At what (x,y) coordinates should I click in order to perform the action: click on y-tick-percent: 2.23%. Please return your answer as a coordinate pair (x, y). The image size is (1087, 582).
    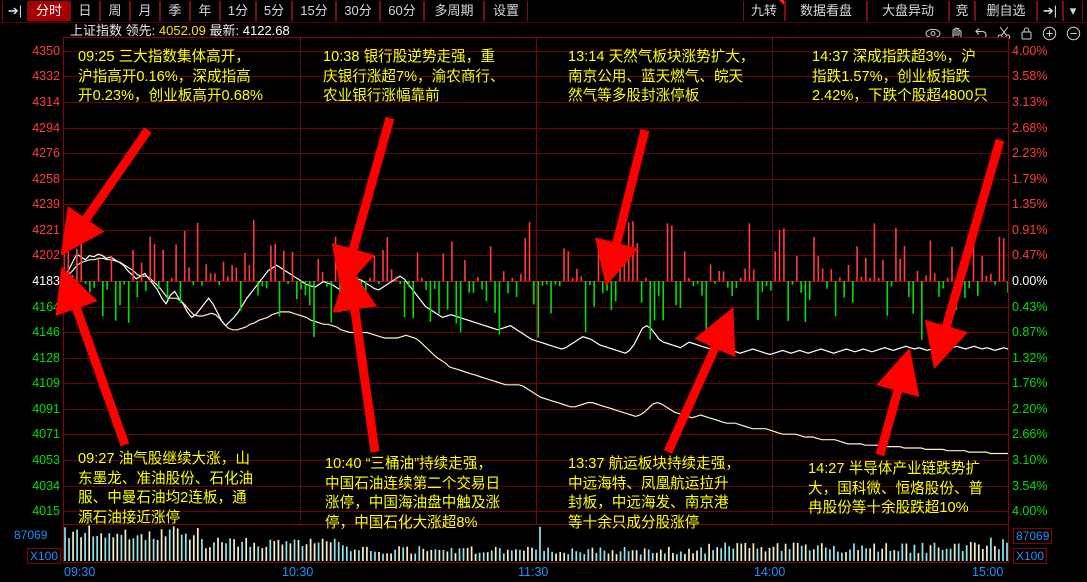
    Looking at the image, I should click on (1030, 153).